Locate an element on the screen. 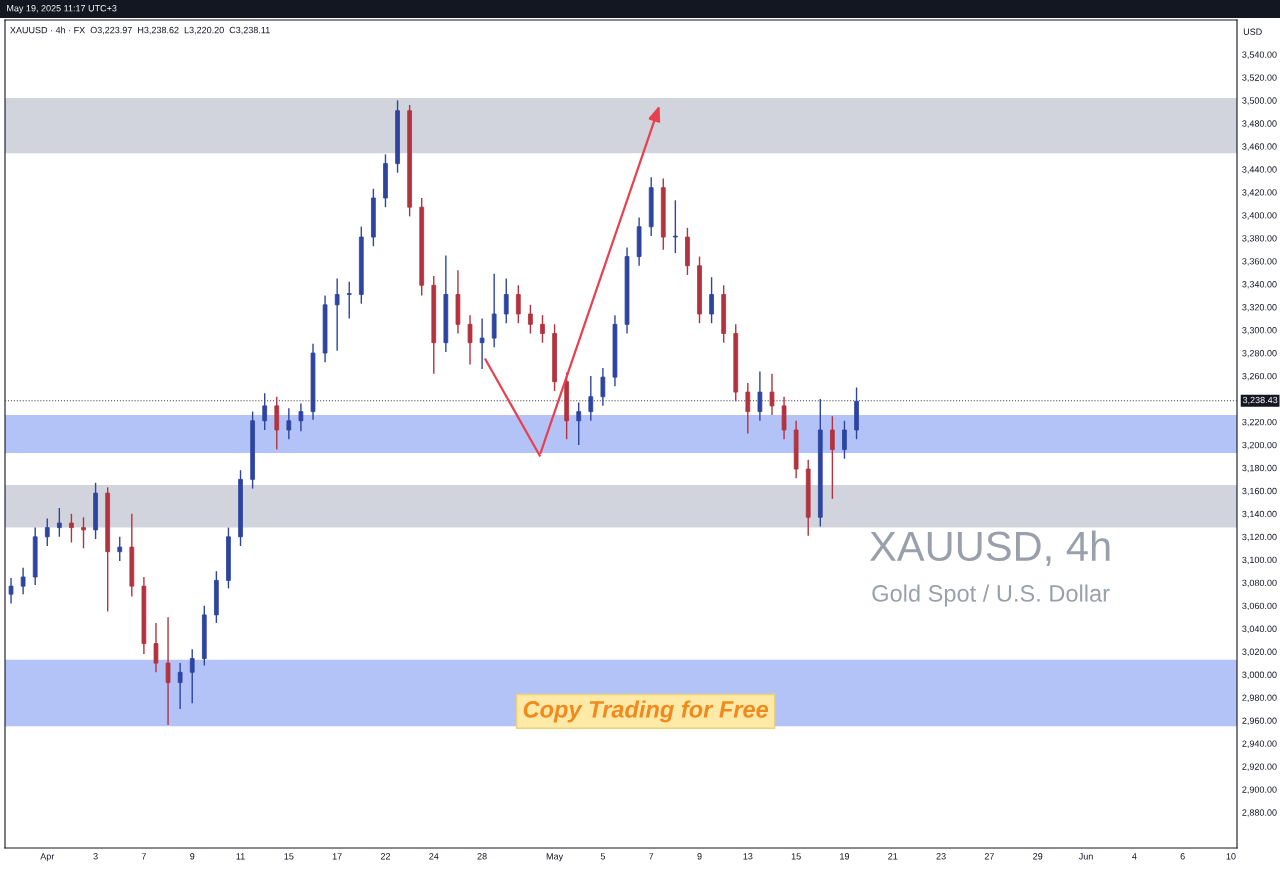  annotation: Copy Trading for Free is located at coordinates (646, 711).